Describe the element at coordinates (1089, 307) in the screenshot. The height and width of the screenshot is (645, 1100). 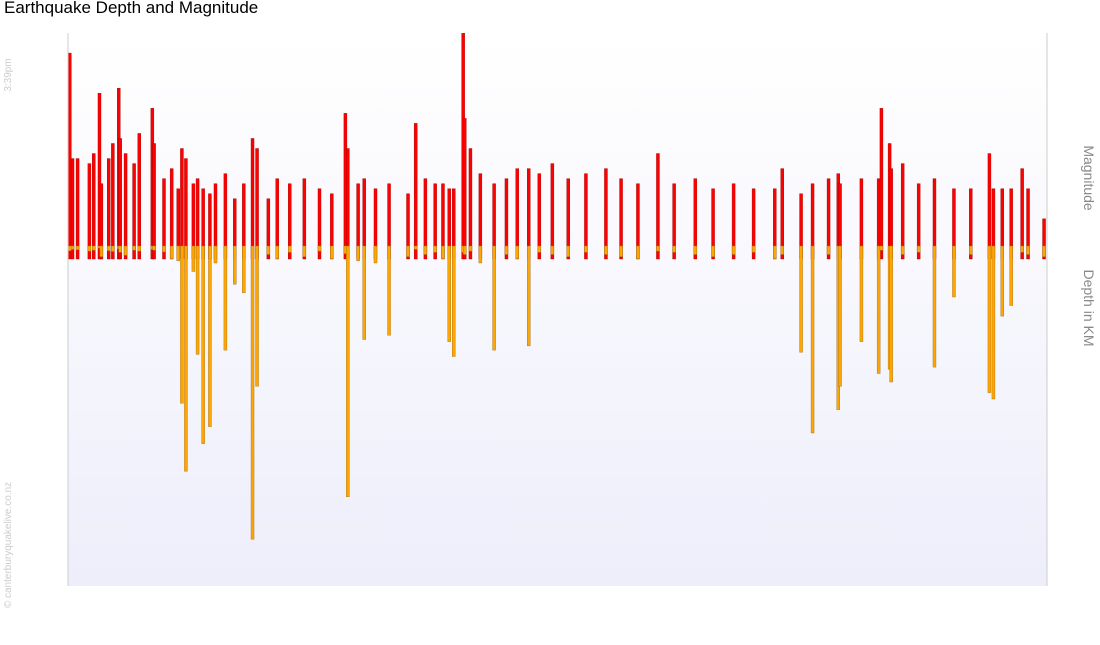
I see `y2-axis-title: Depth in KM` at that location.